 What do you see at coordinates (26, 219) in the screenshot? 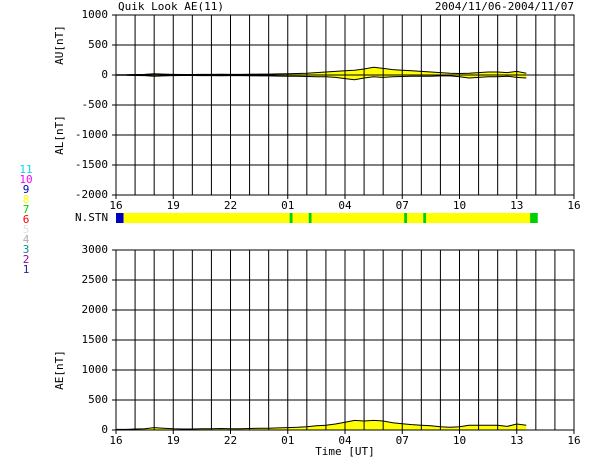
I see `station-legend-label: 6` at bounding box center [26, 219].